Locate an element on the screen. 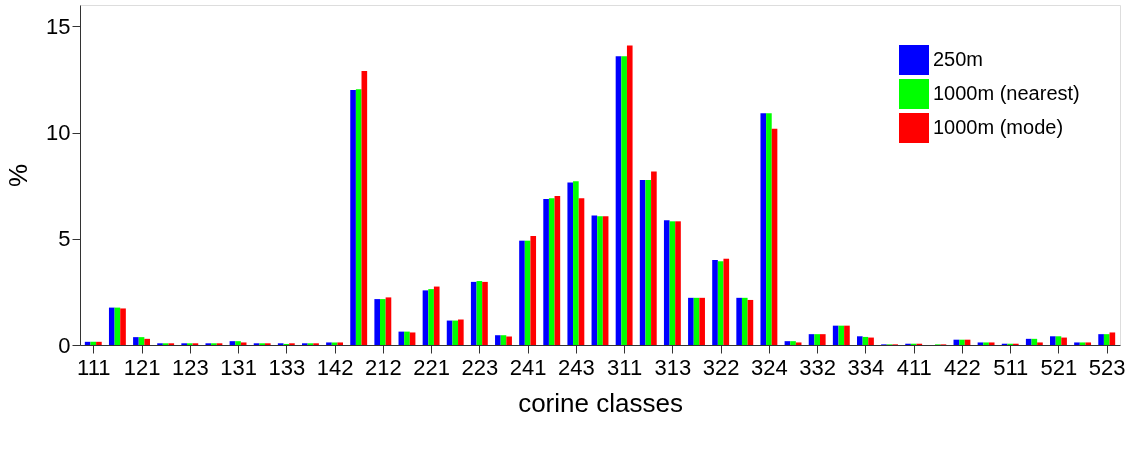 The image size is (1133, 453). x-tick-label: 121 is located at coordinates (142, 367).